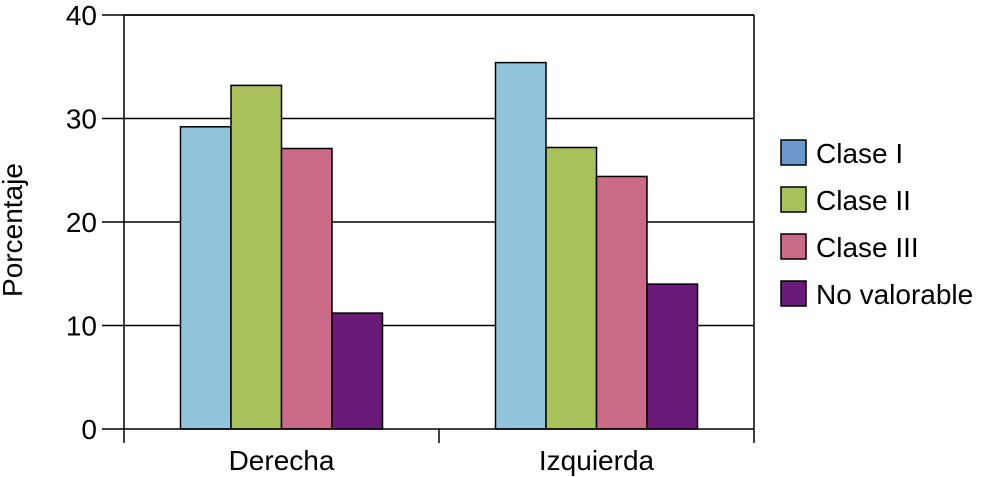  Describe the element at coordinates (793, 199) in the screenshot. I see `legend-swatch-clase-ii` at that location.